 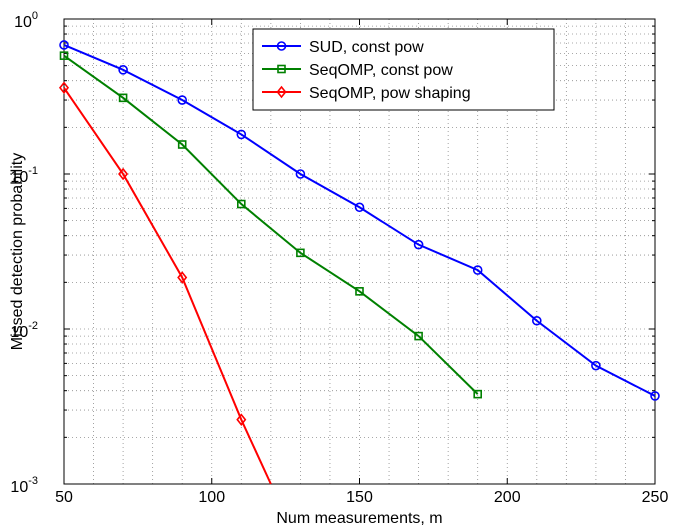 I want to click on y-tick-label: 10⁰, so click(x=26, y=20).